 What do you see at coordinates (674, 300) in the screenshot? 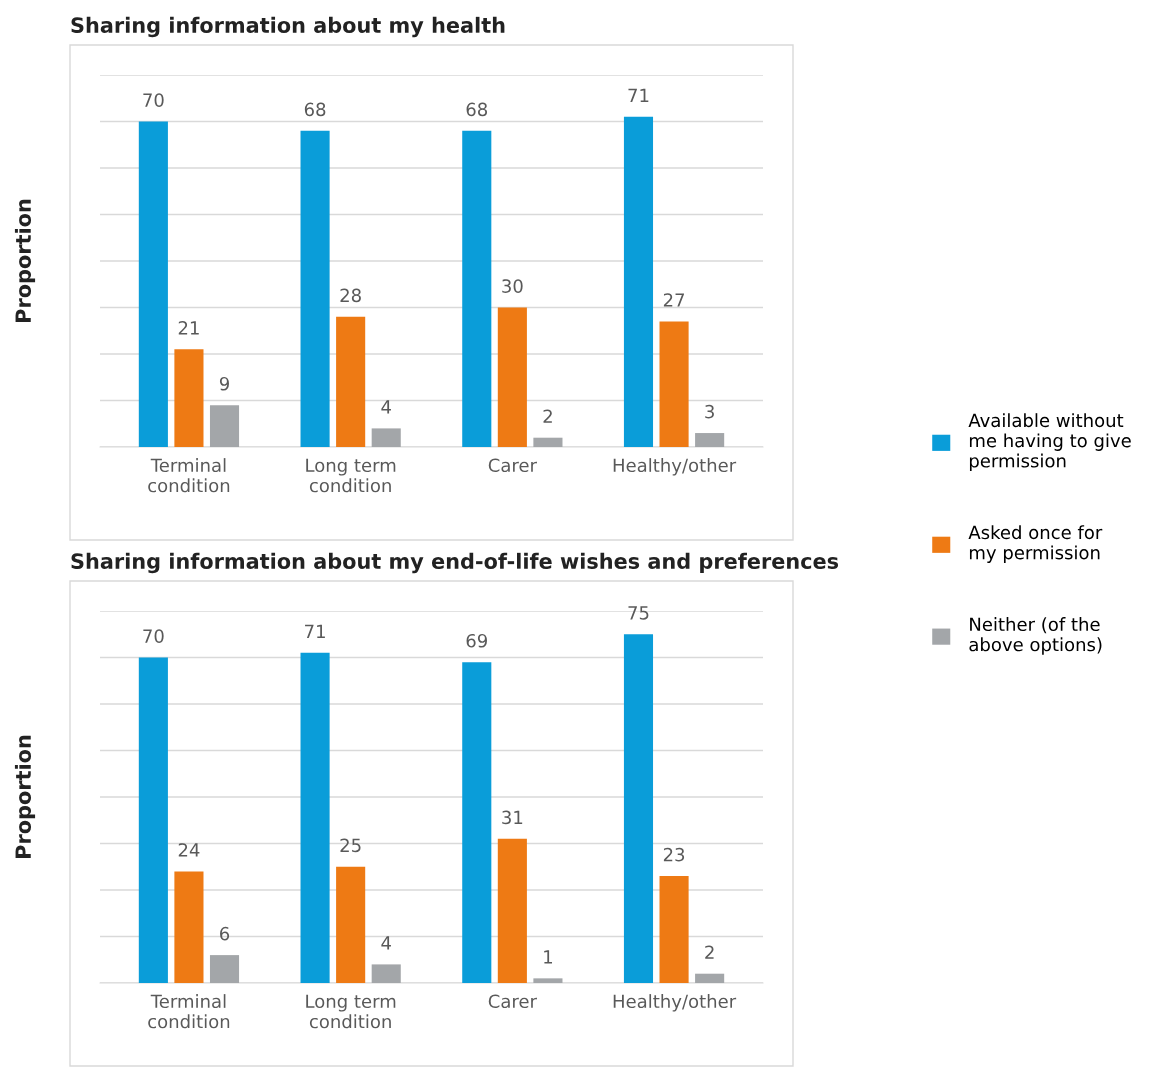
I see `data-label: 27` at bounding box center [674, 300].